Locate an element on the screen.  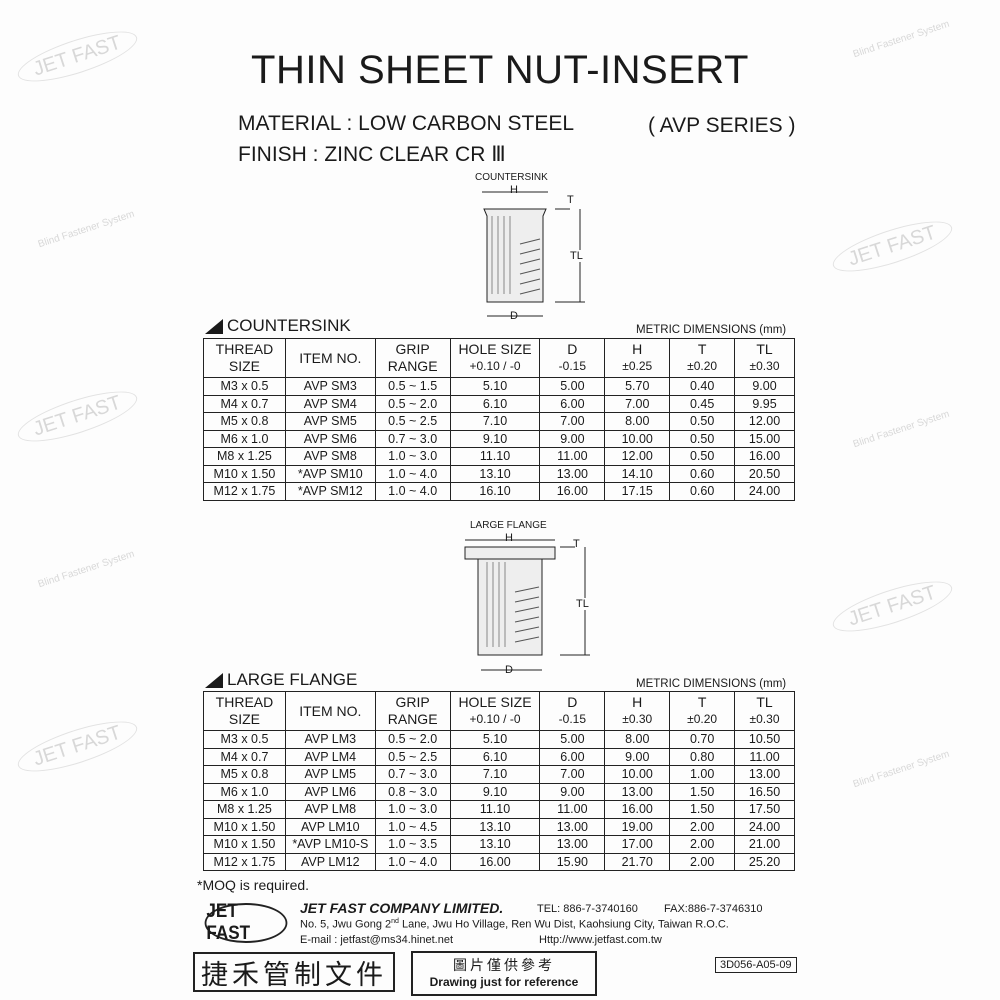
table-cell: AVP LM12 is located at coordinates (330, 861).